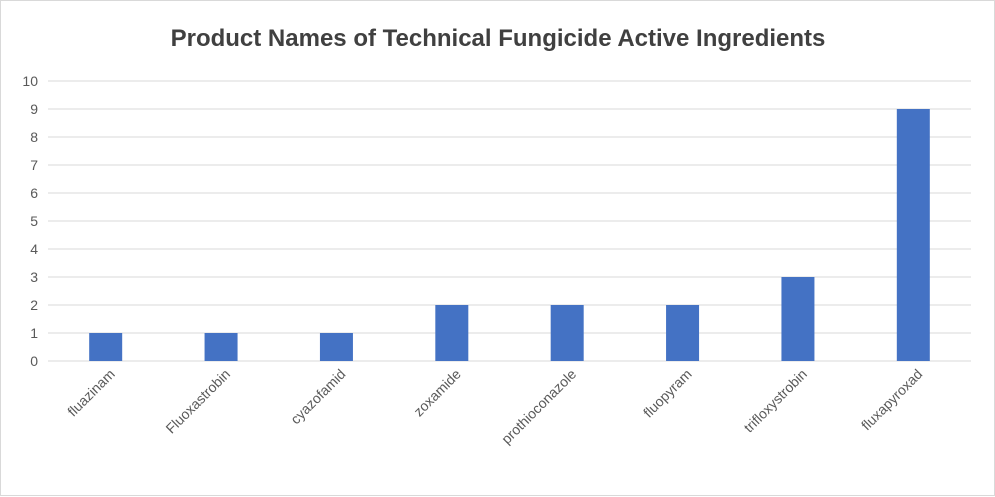  I want to click on y-tick-label: 7, so click(34, 165).